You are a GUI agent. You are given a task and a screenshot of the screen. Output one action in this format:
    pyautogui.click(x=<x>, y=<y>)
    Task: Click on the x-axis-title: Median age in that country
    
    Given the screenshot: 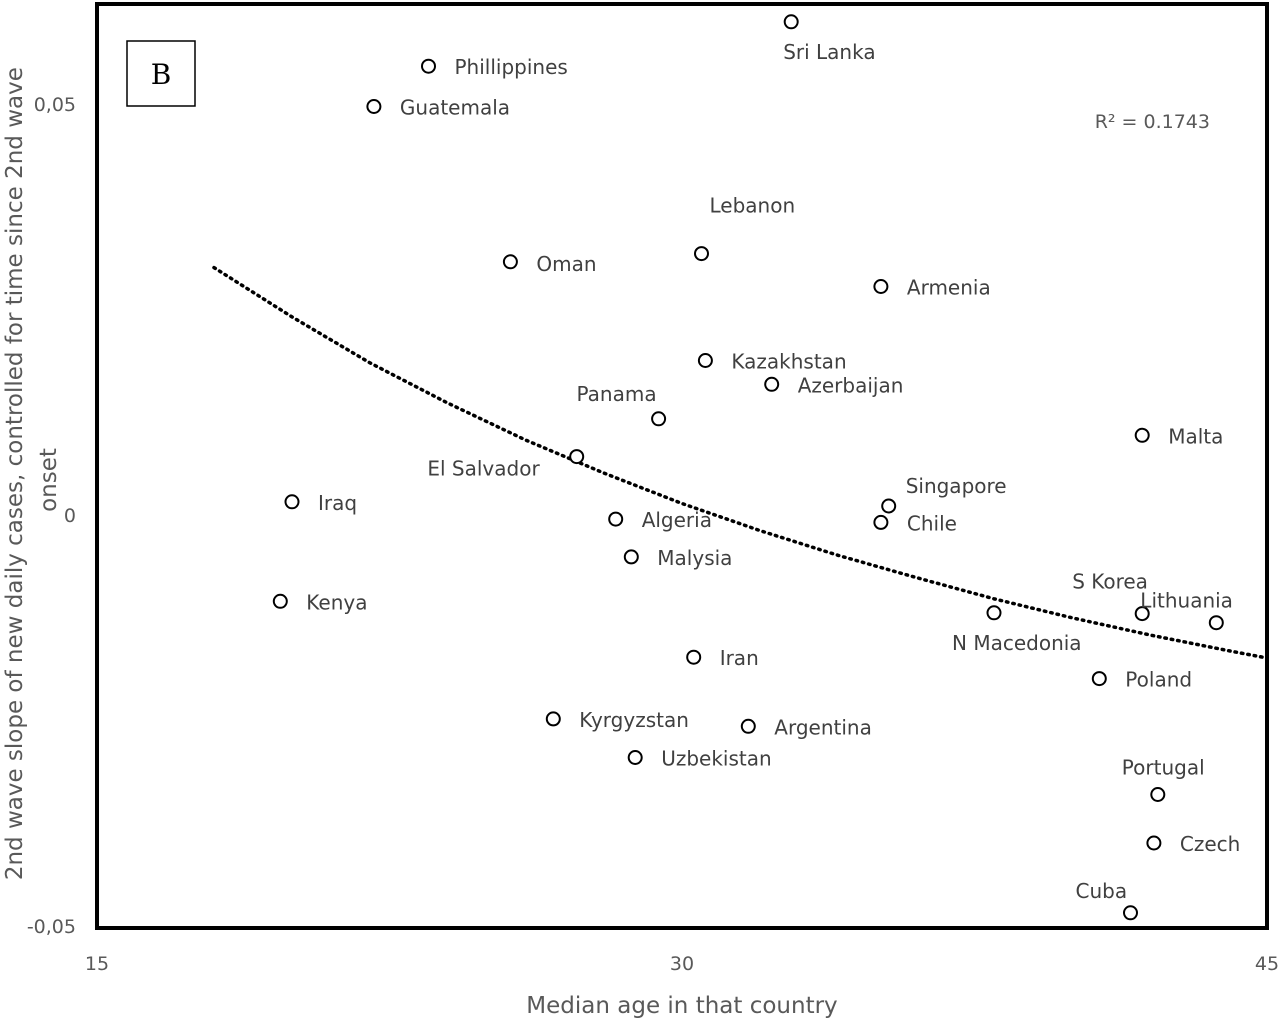 What is the action you would take?
    pyautogui.click(x=681, y=1006)
    